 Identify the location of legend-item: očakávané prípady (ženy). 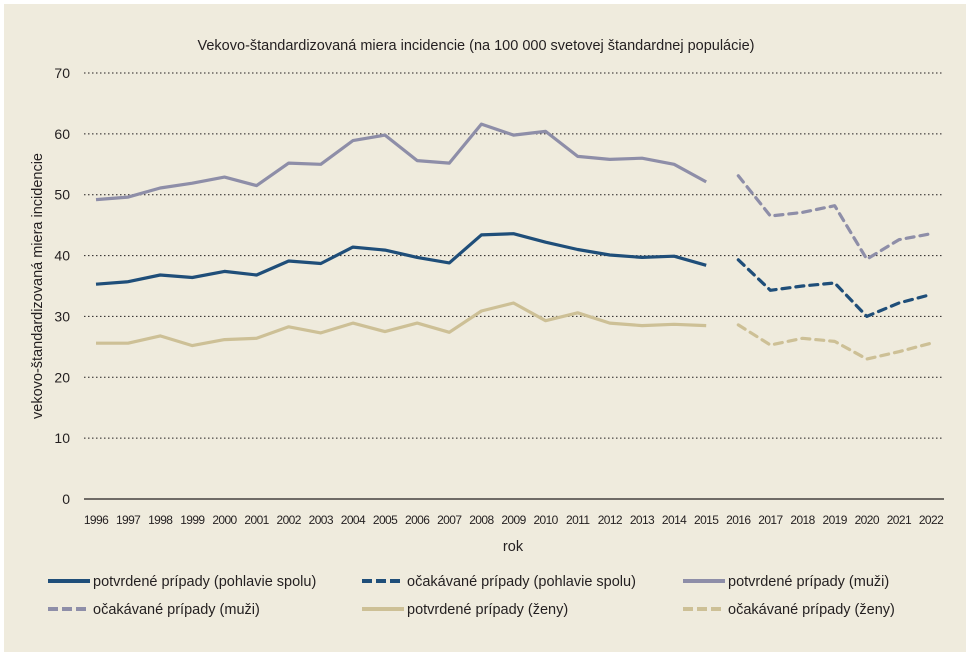
(789, 610).